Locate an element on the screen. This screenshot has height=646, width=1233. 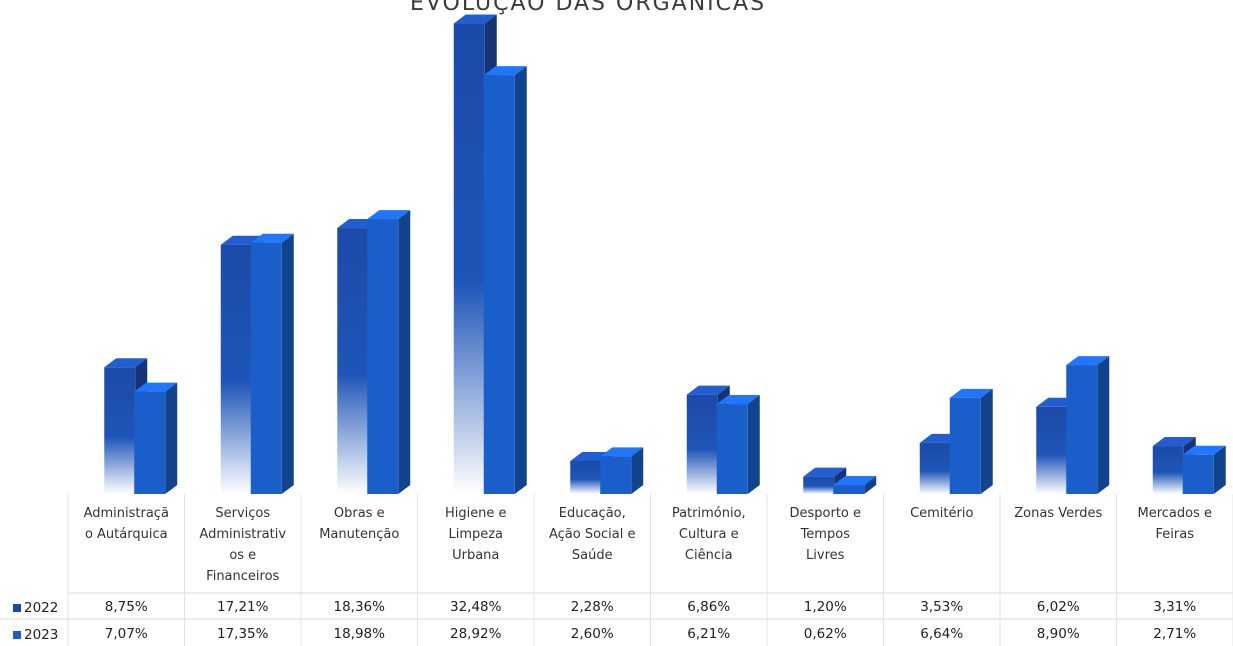
category-label: Tempos is located at coordinates (825, 534).